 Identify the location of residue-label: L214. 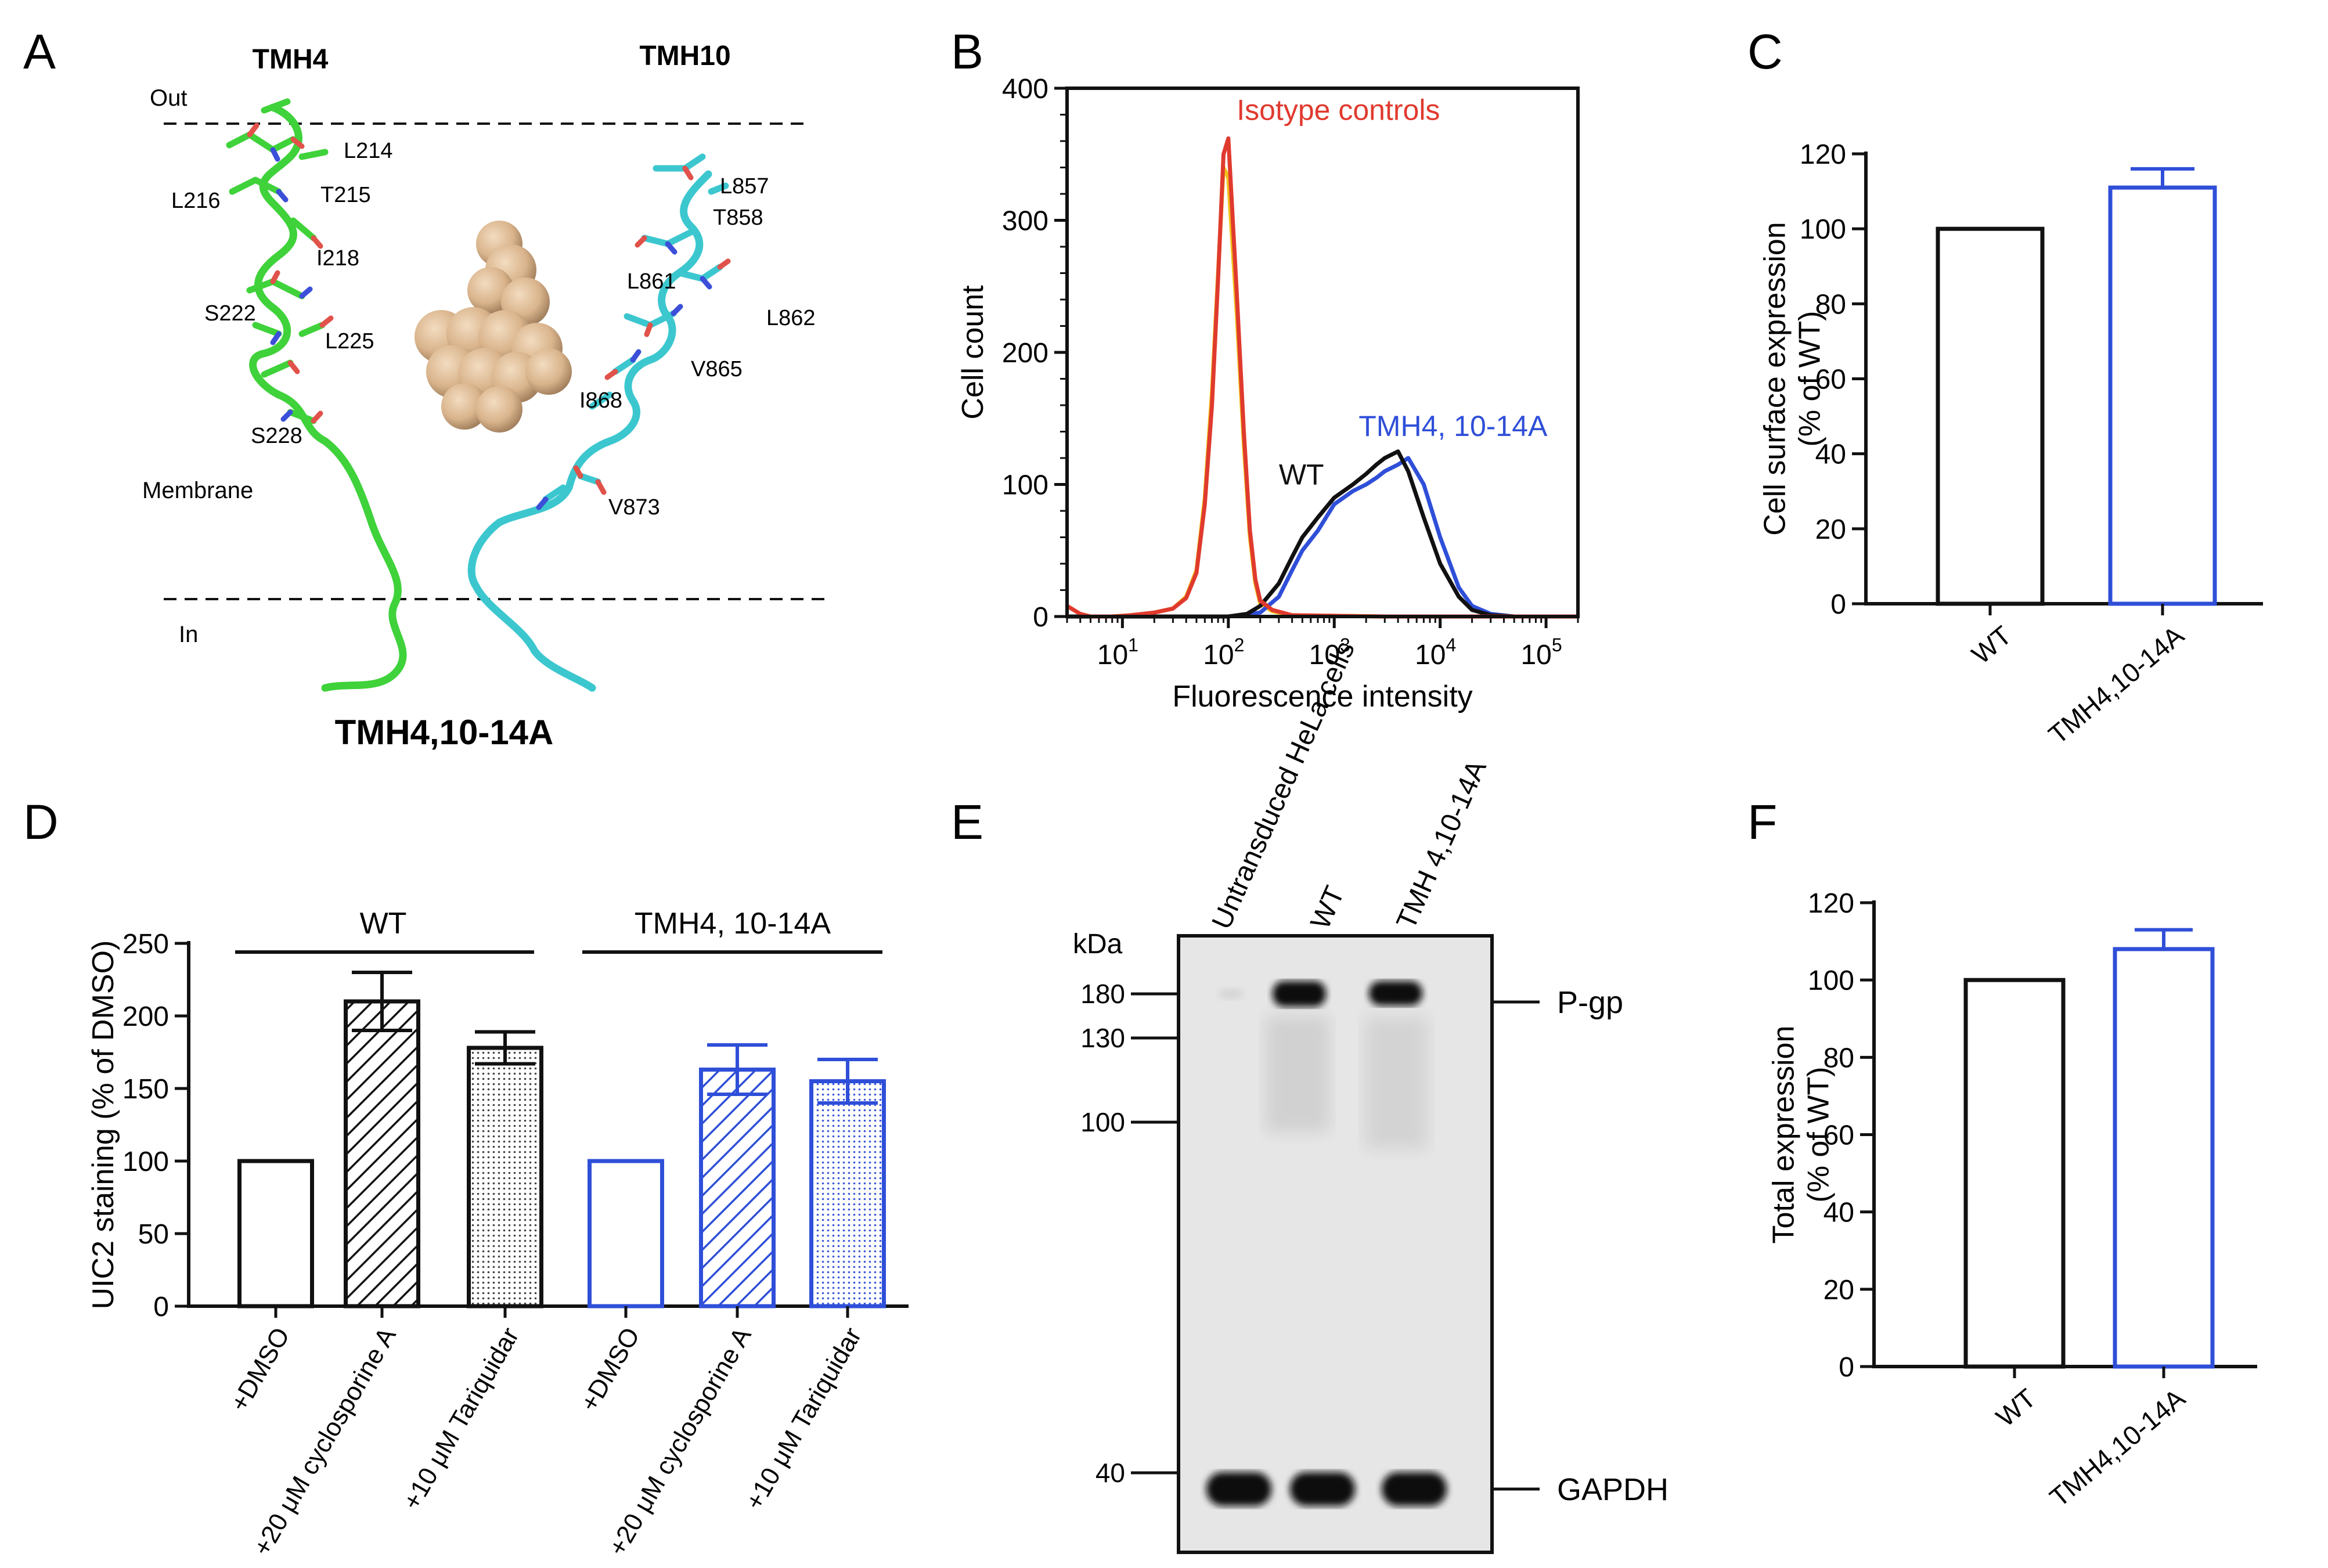
(368, 151).